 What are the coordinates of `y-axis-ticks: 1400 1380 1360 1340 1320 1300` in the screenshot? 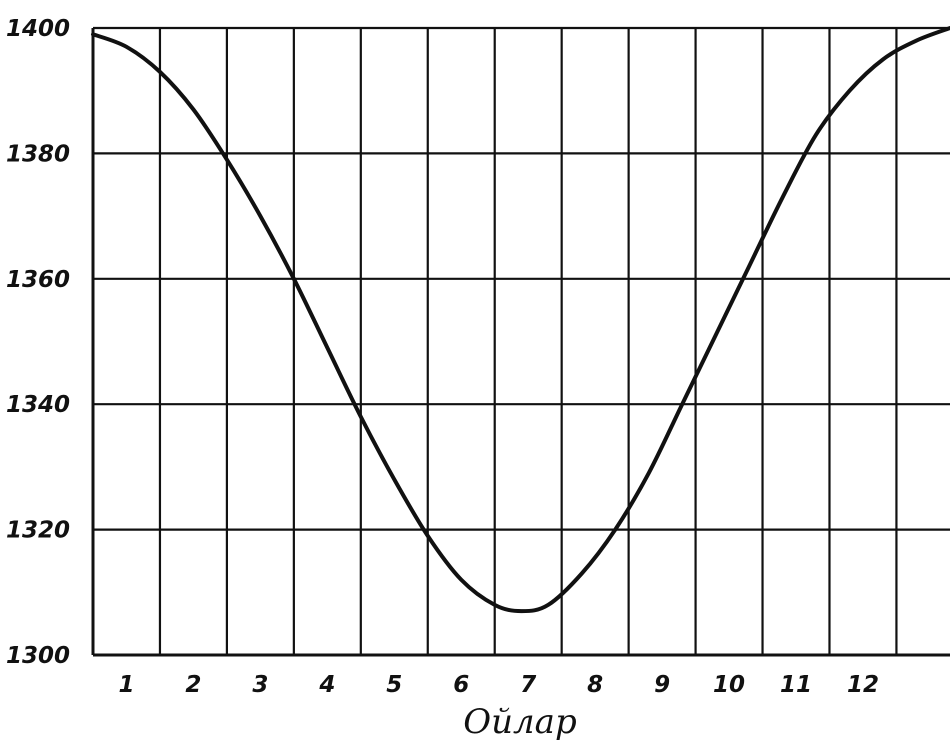 It's located at (38, 342).